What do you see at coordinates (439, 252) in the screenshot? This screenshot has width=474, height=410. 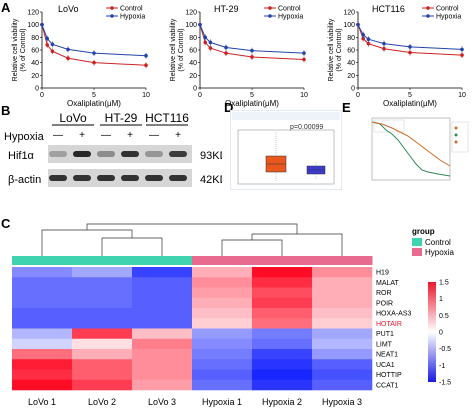 I see `group-legend-label: Hypoxia` at bounding box center [439, 252].